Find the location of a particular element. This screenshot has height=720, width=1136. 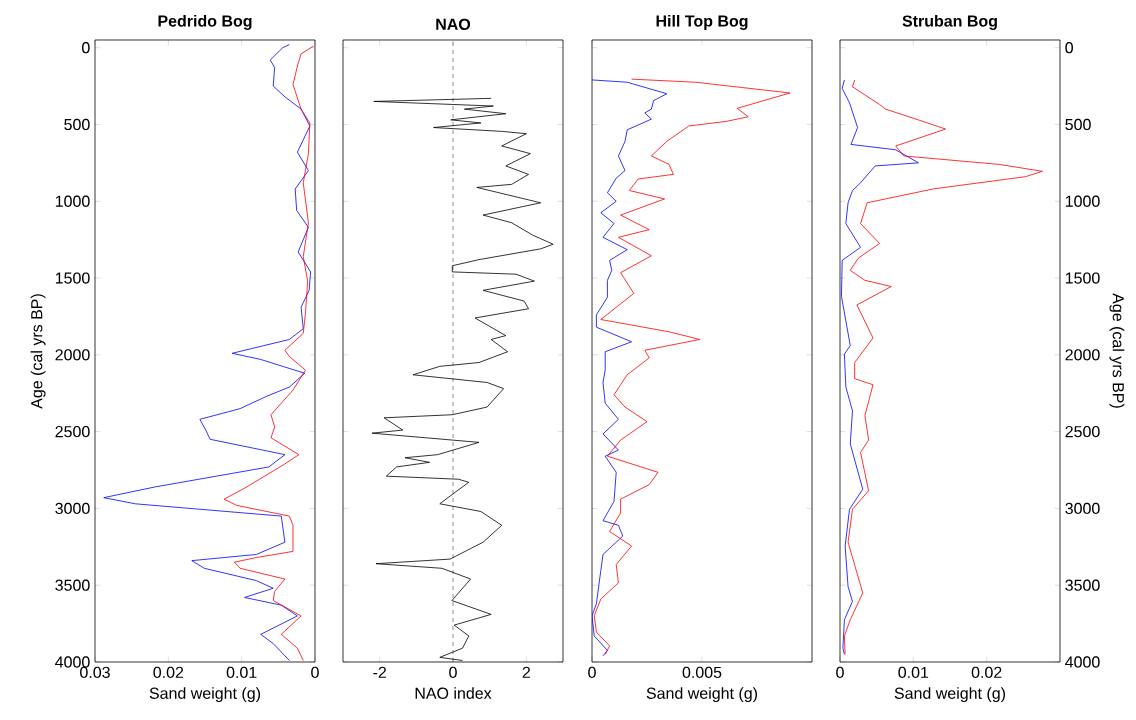

chart-title: NAO is located at coordinates (453, 24).